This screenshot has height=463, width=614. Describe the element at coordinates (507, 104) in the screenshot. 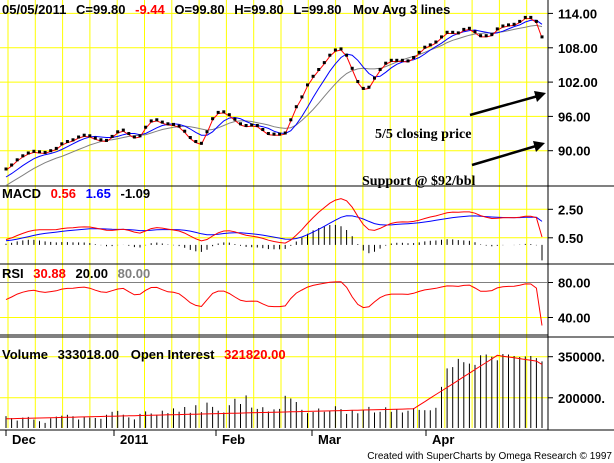

I see `closing-arrow` at that location.